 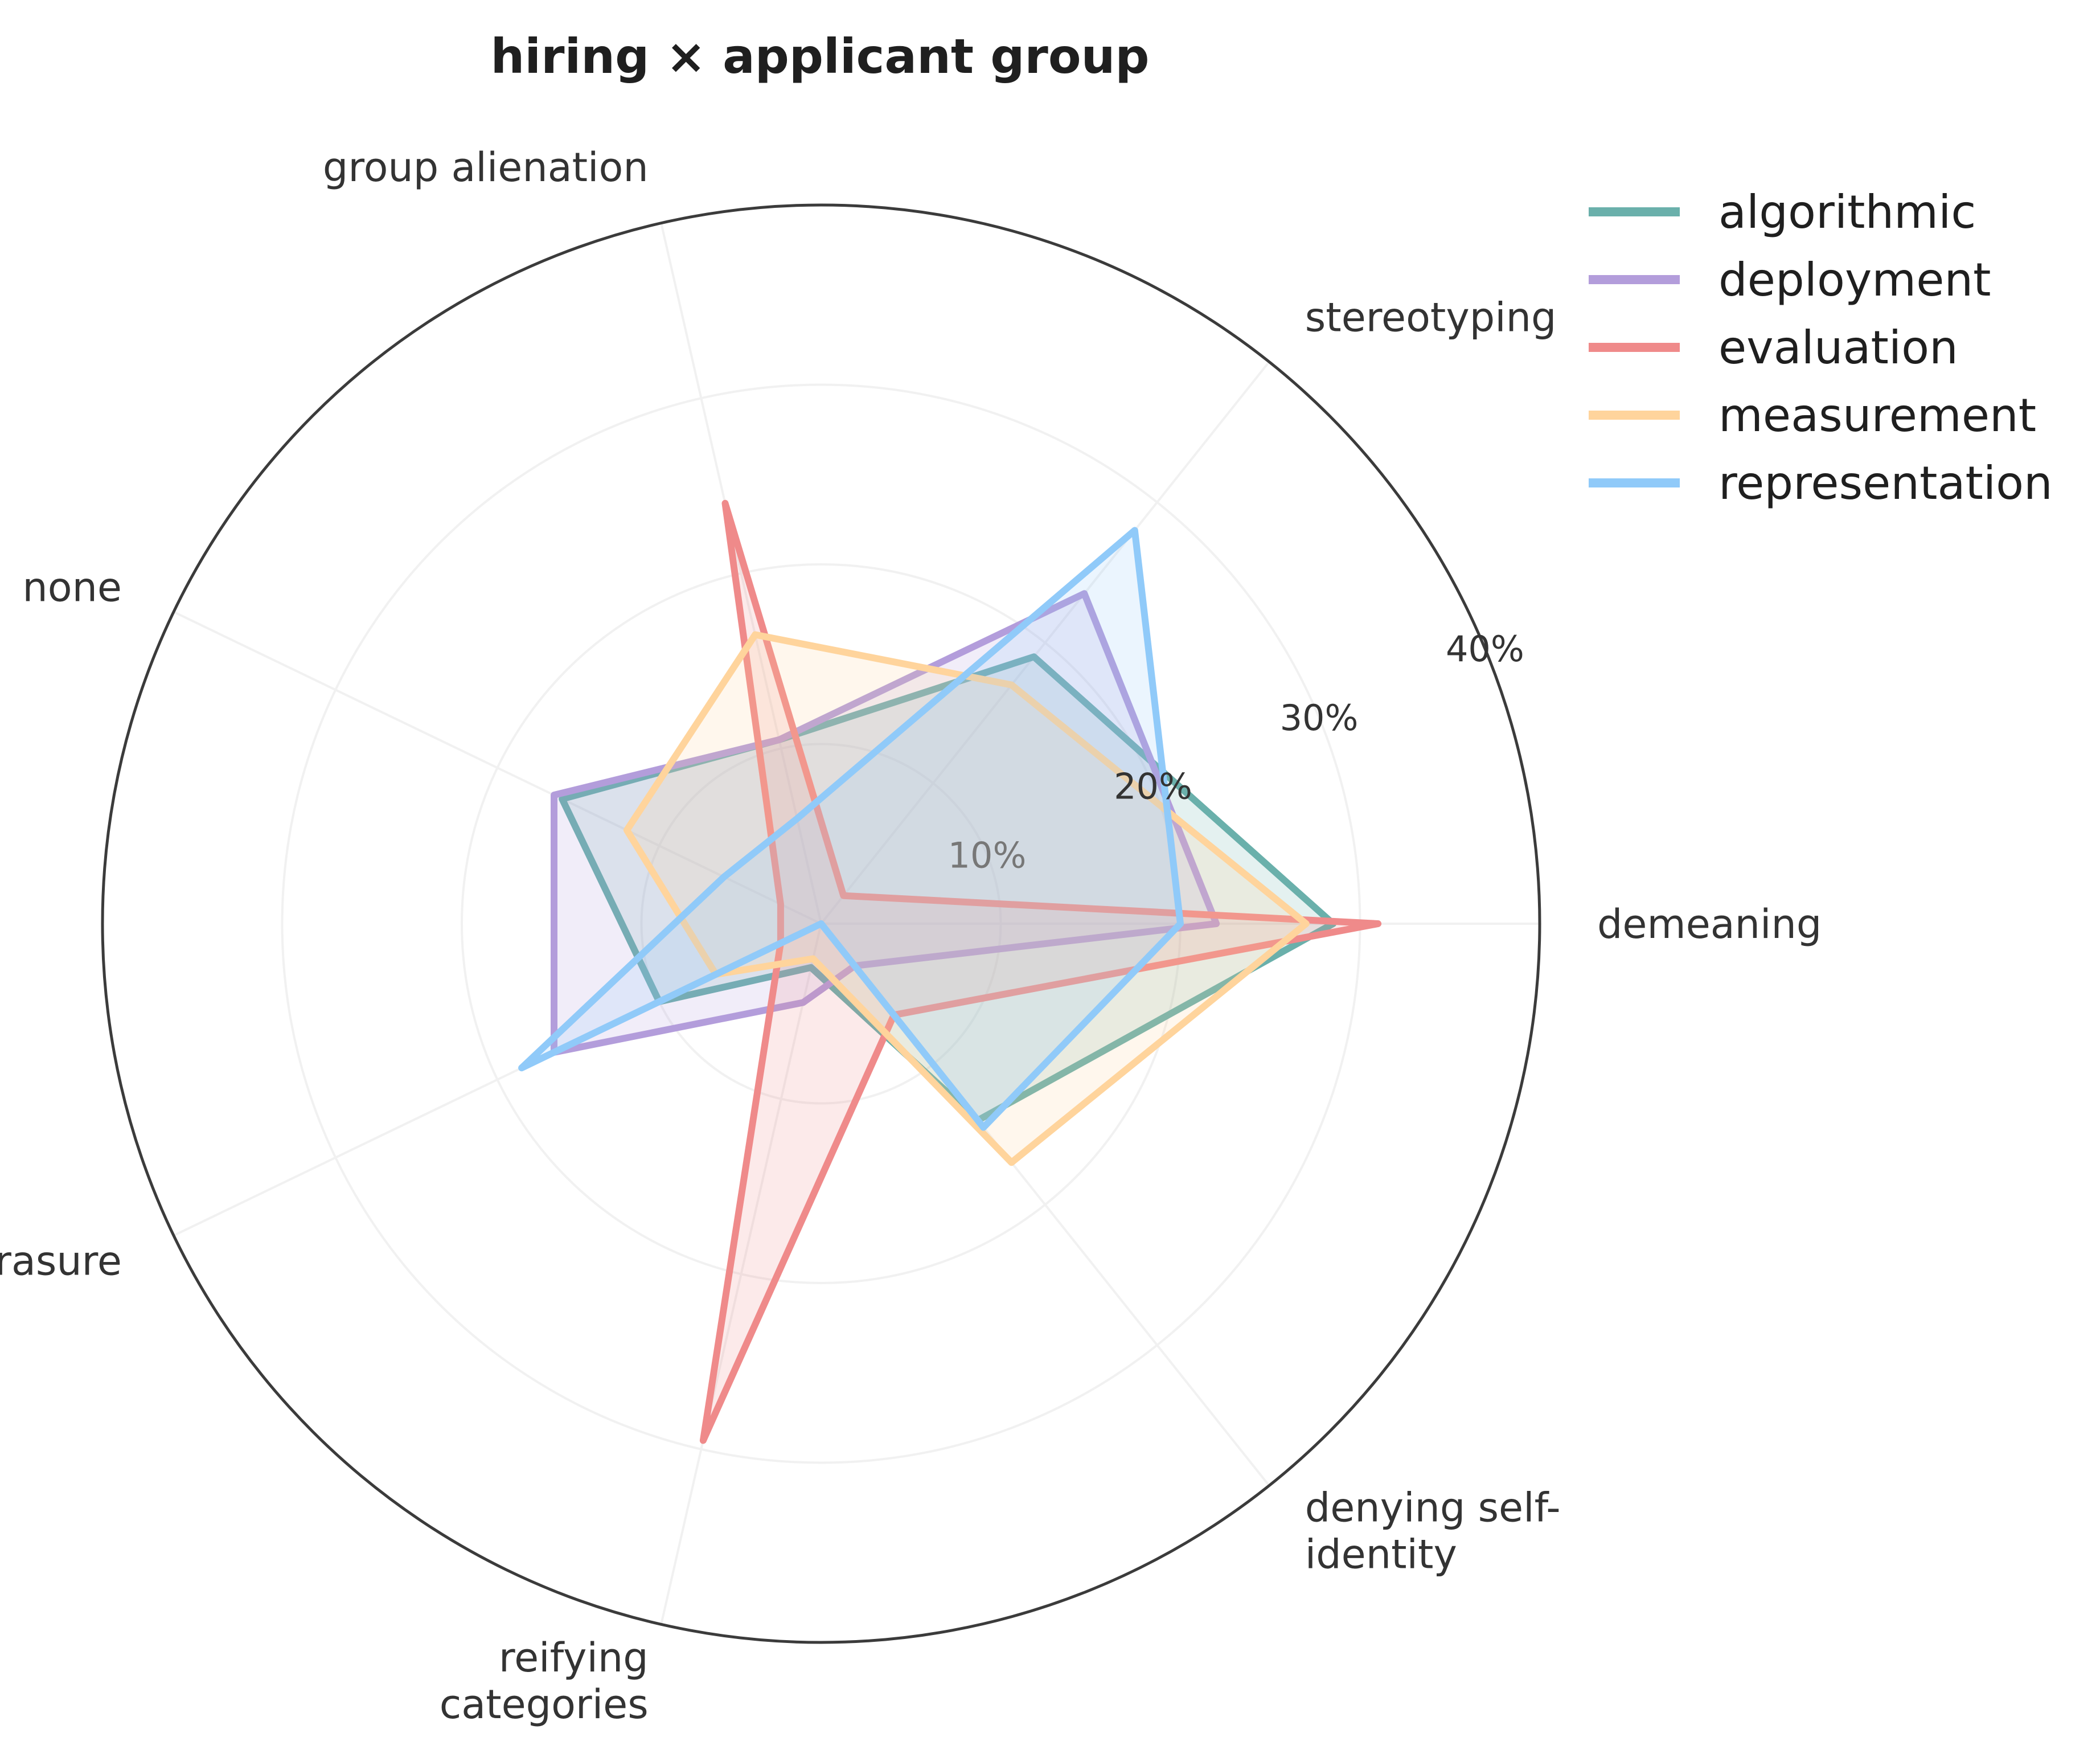 I want to click on legend-label-measurement: measurement, so click(x=1877, y=415).